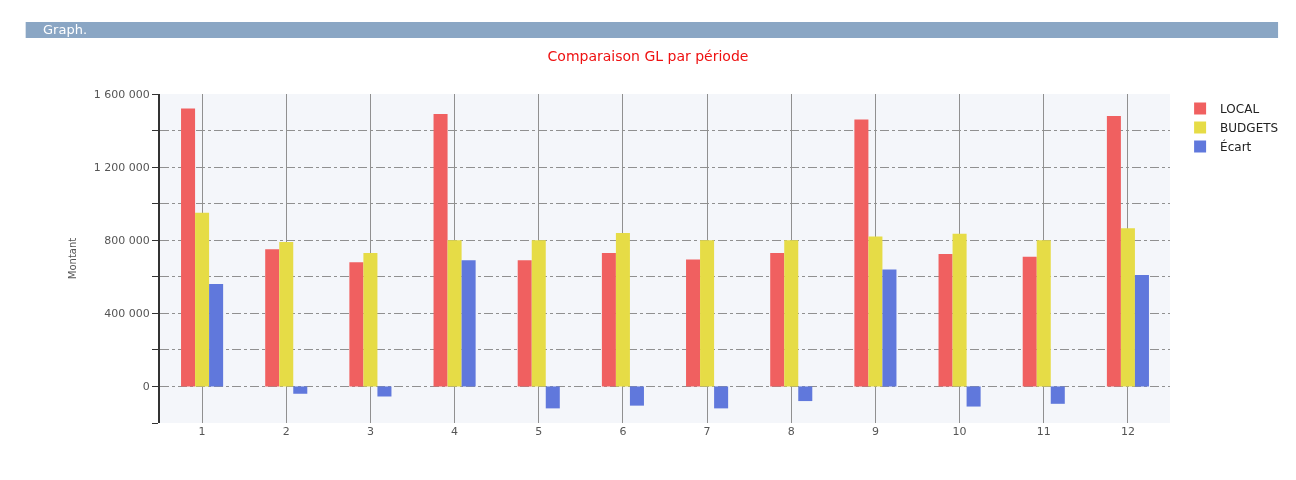 The height and width of the screenshot is (480, 1296). I want to click on y-tick-label: 800 000, so click(127, 241).